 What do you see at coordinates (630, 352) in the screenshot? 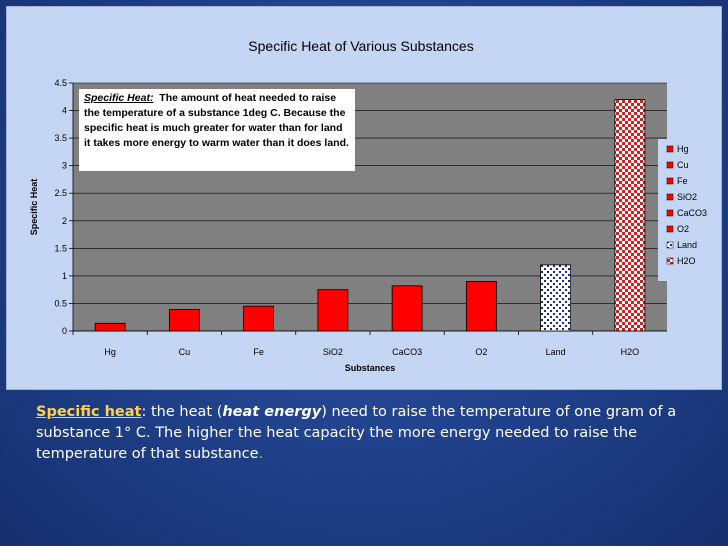
I see `x-tick-label: H2O` at bounding box center [630, 352].